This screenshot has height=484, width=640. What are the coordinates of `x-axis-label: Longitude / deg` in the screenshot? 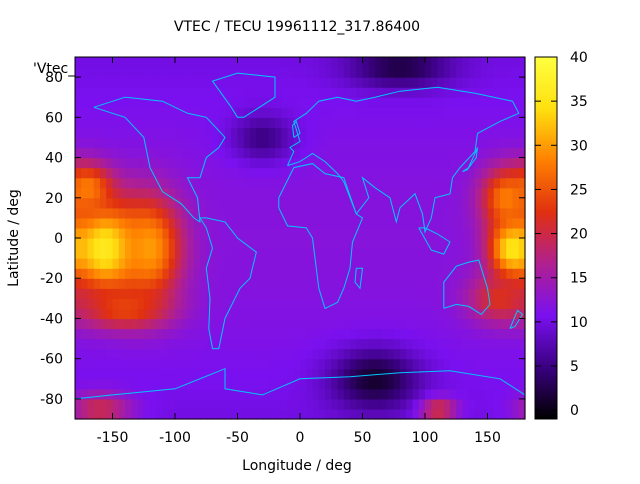 It's located at (297, 466).